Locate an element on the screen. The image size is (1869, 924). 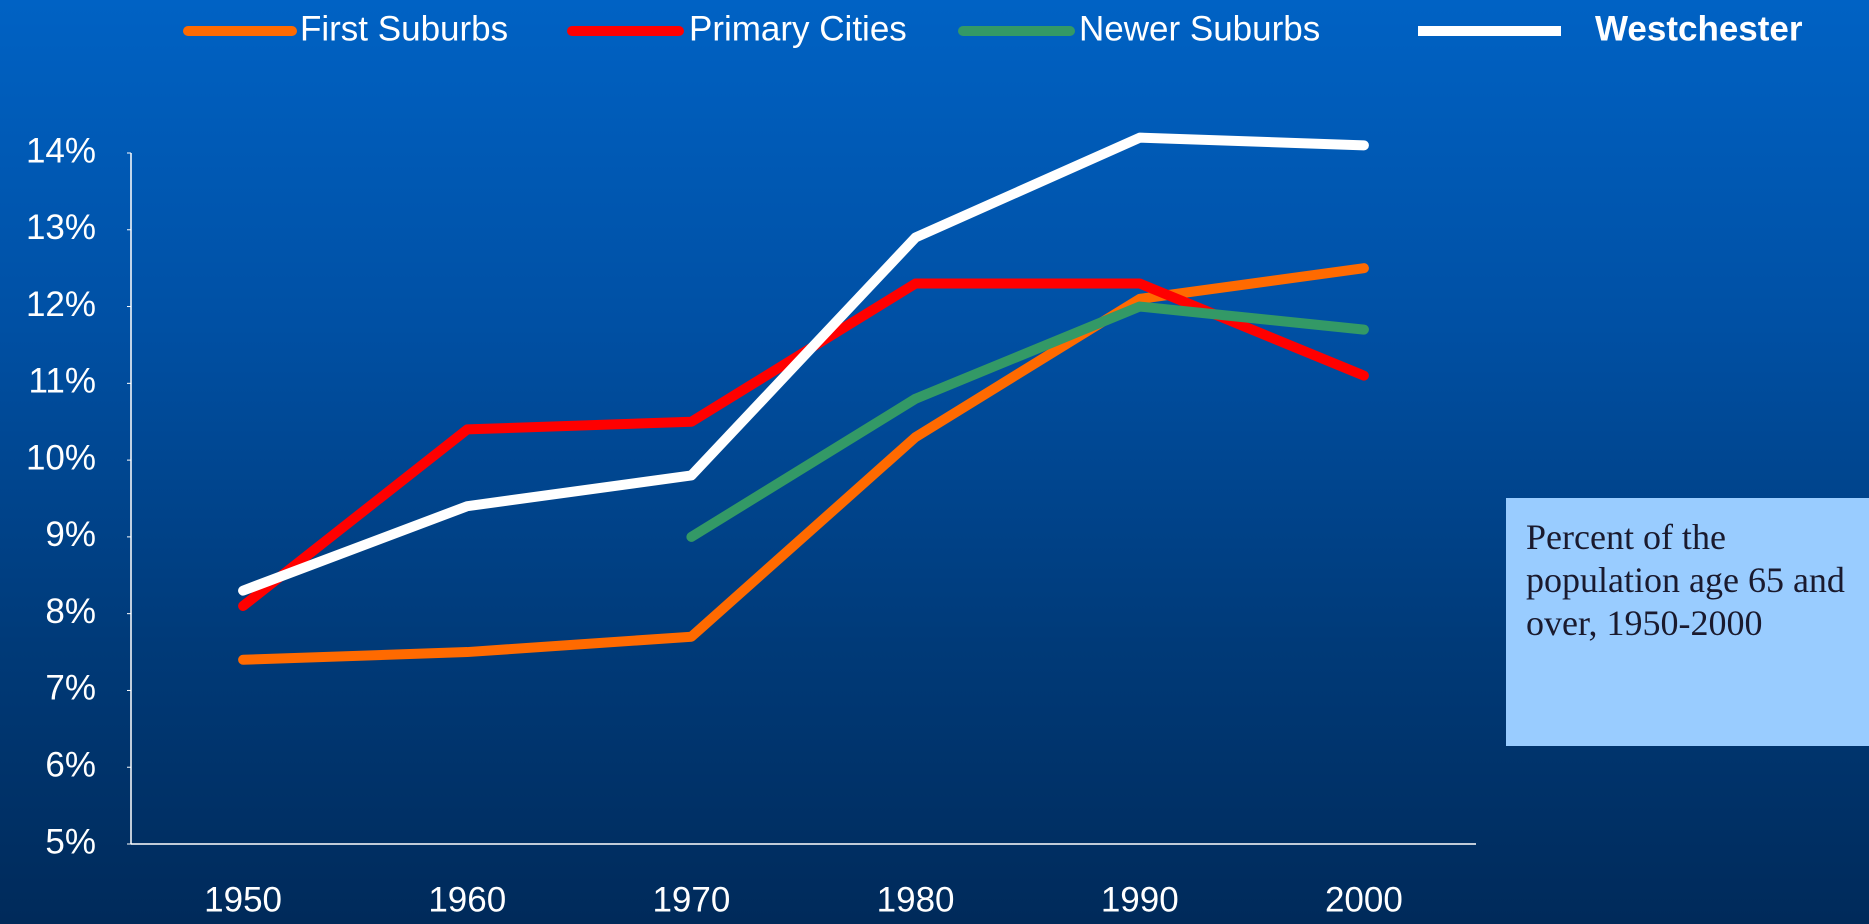
x-tick-label: 1970 is located at coordinates (691, 899).